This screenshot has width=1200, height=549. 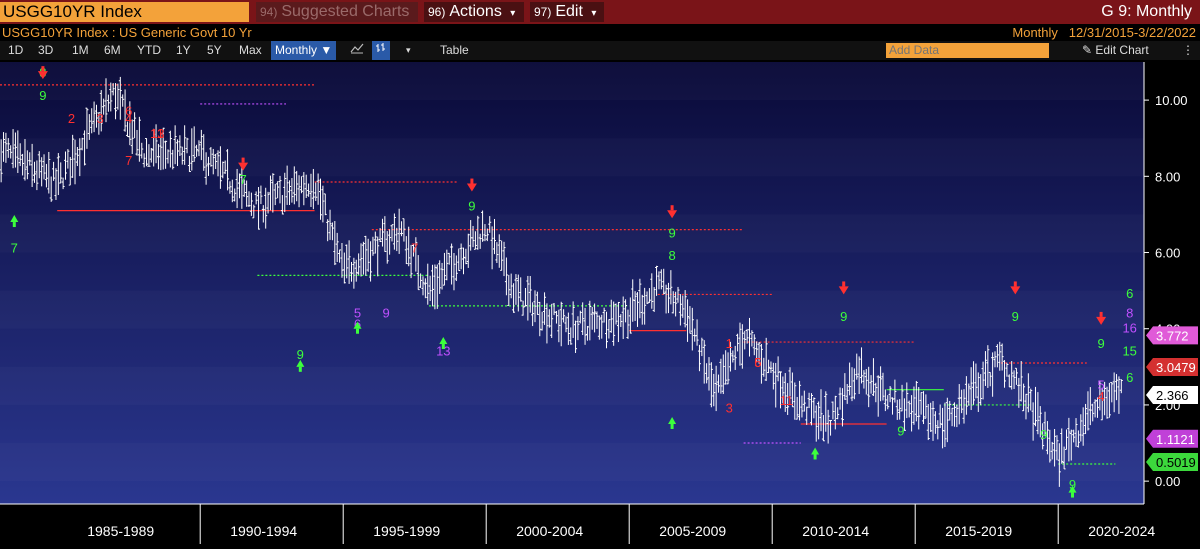 I want to click on price-tag-label: 2.366, so click(x=1172, y=395).